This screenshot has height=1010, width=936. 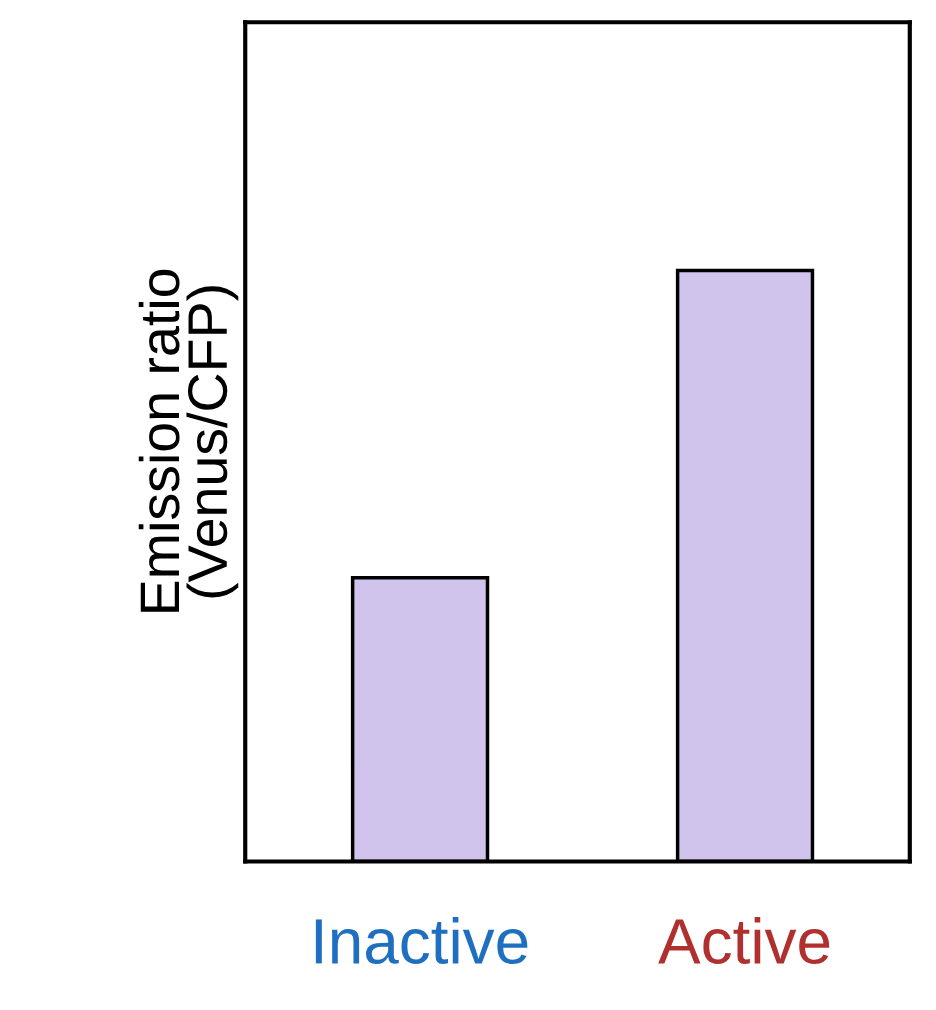 What do you see at coordinates (744, 941) in the screenshot?
I see `x-tick-label: Active` at bounding box center [744, 941].